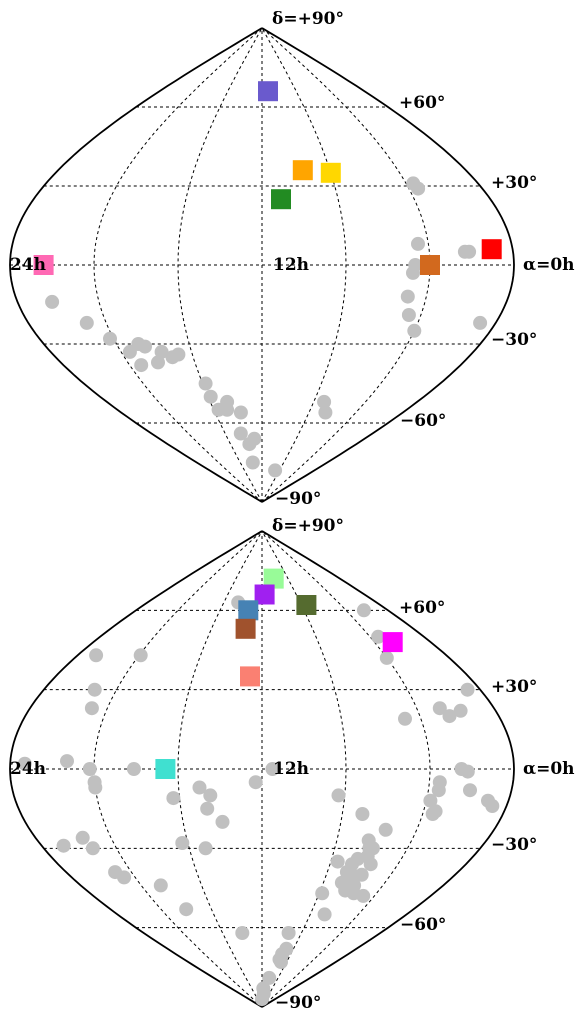 Image resolution: width=587 pixels, height=1012 pixels. I want to click on ra-24h-label: 24h, so click(28, 769).